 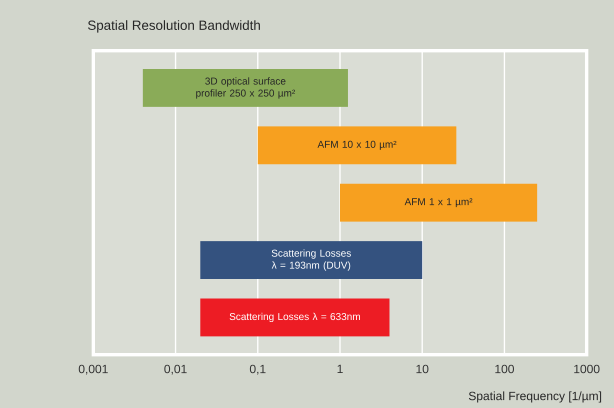 What do you see at coordinates (587, 369) in the screenshot?
I see `x-tick-label: 1000` at bounding box center [587, 369].